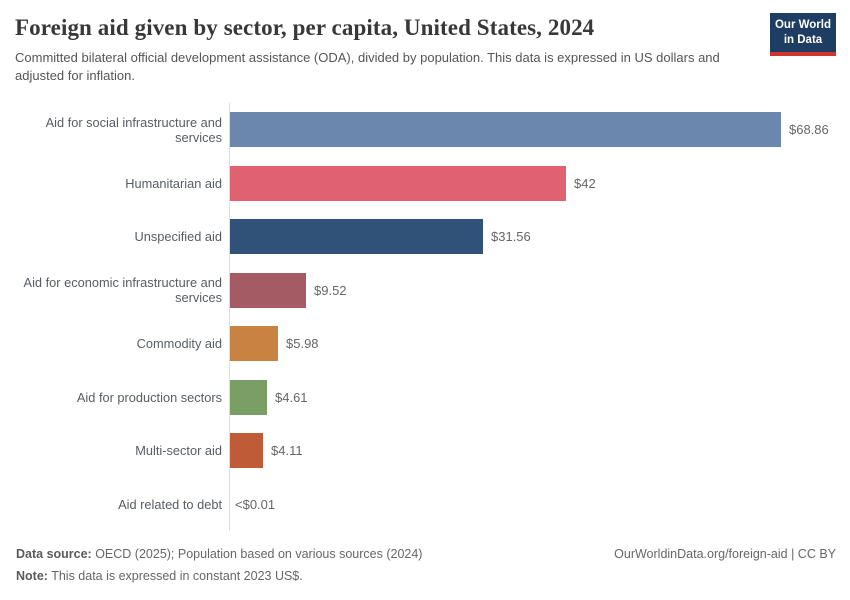 Image resolution: width=850 pixels, height=600 pixels. I want to click on chart-row: Aid for production sectors $4.61, so click(425, 398).